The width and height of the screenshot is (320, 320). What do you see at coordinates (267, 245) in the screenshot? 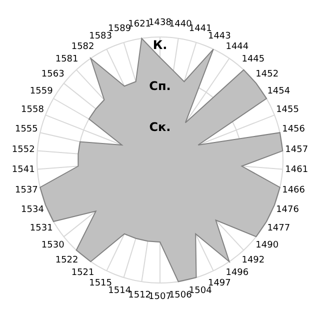
I see `spoke-label: 1490` at bounding box center [267, 245].